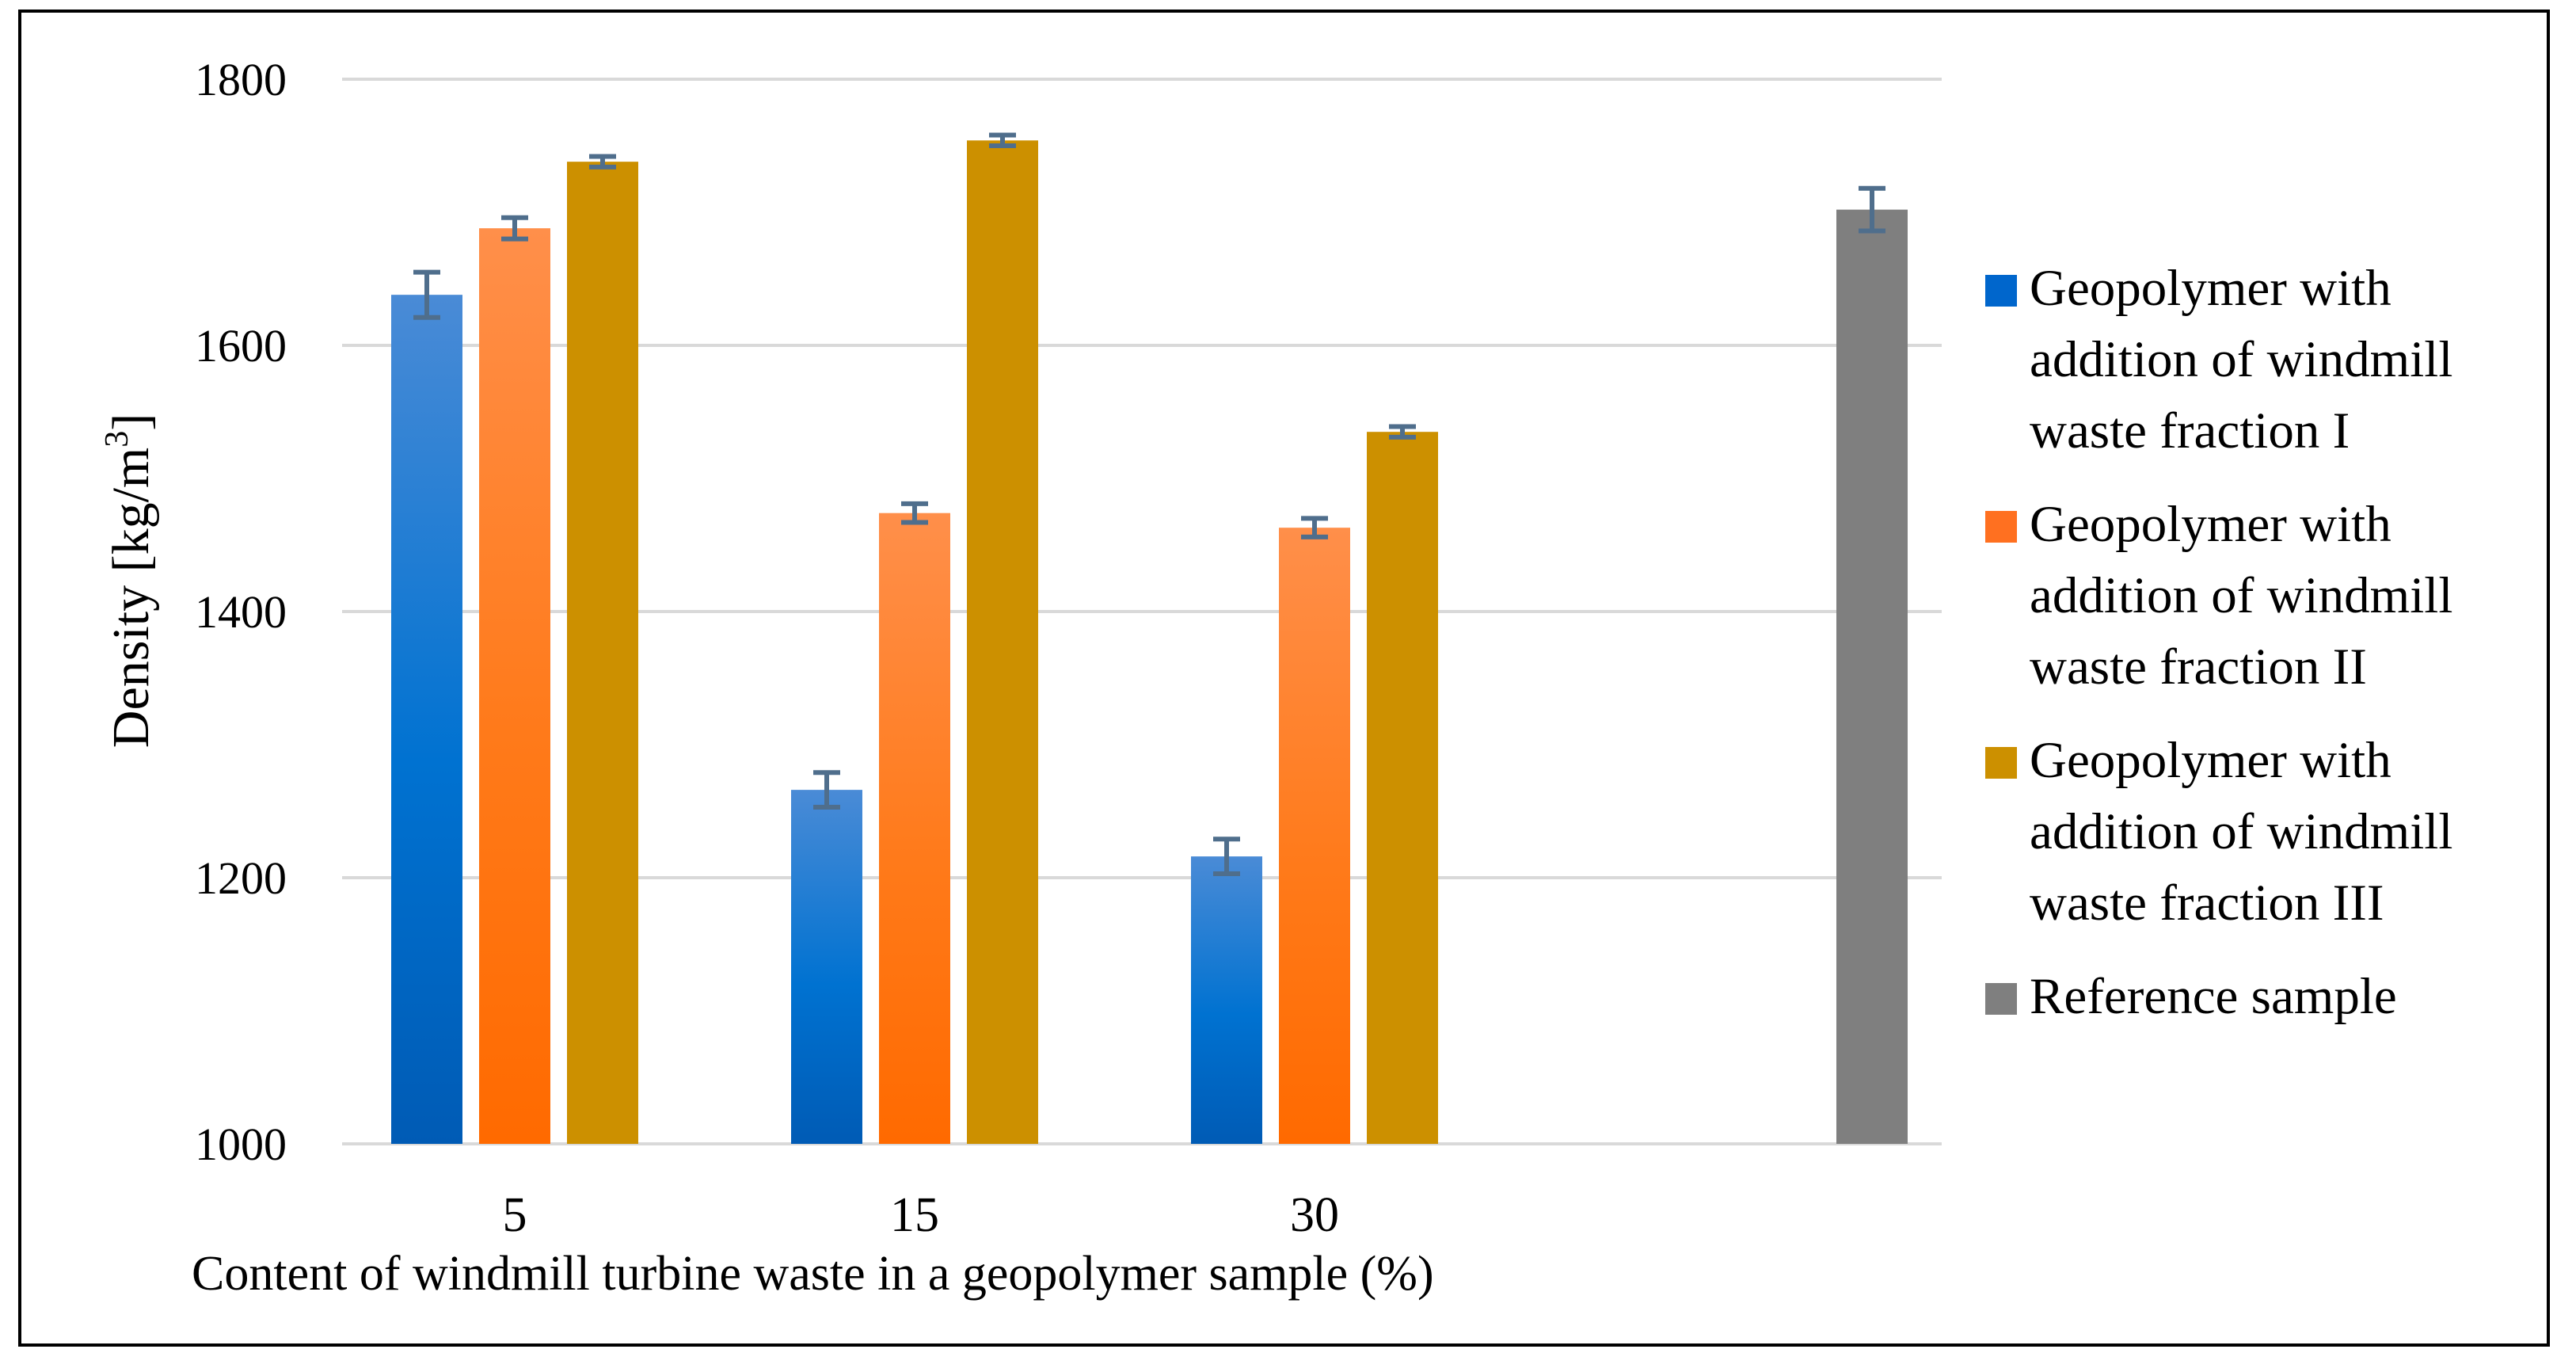  Describe the element at coordinates (131, 422) in the screenshot. I see `y-axis-label-end: ]` at that location.